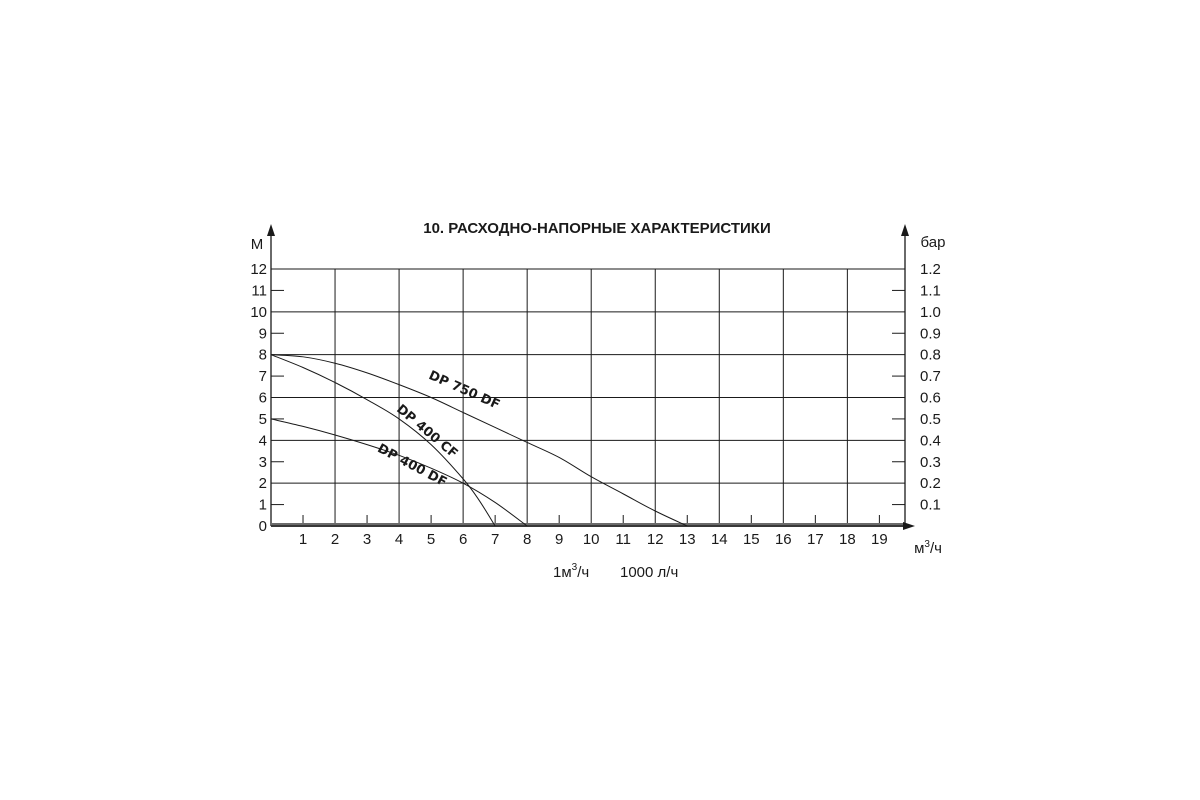 This screenshot has height=800, width=1200. Describe the element at coordinates (399, 539) in the screenshot. I see `x-tick-label: 4` at that location.